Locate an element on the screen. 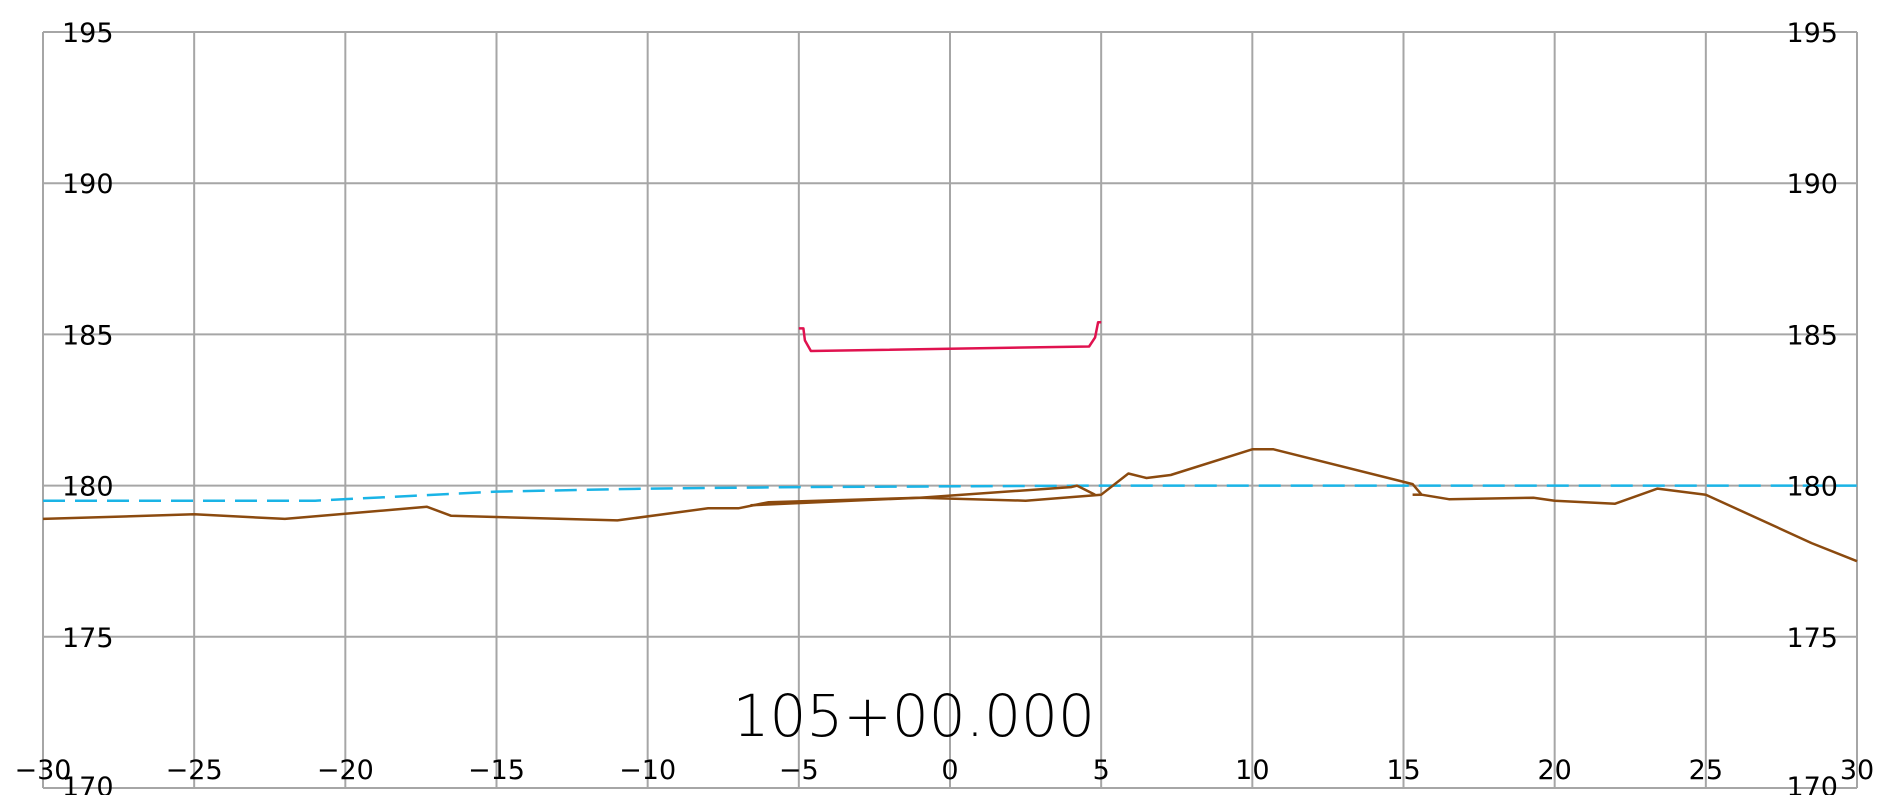  y-tick-label-right: 195 is located at coordinates (1812, 33).